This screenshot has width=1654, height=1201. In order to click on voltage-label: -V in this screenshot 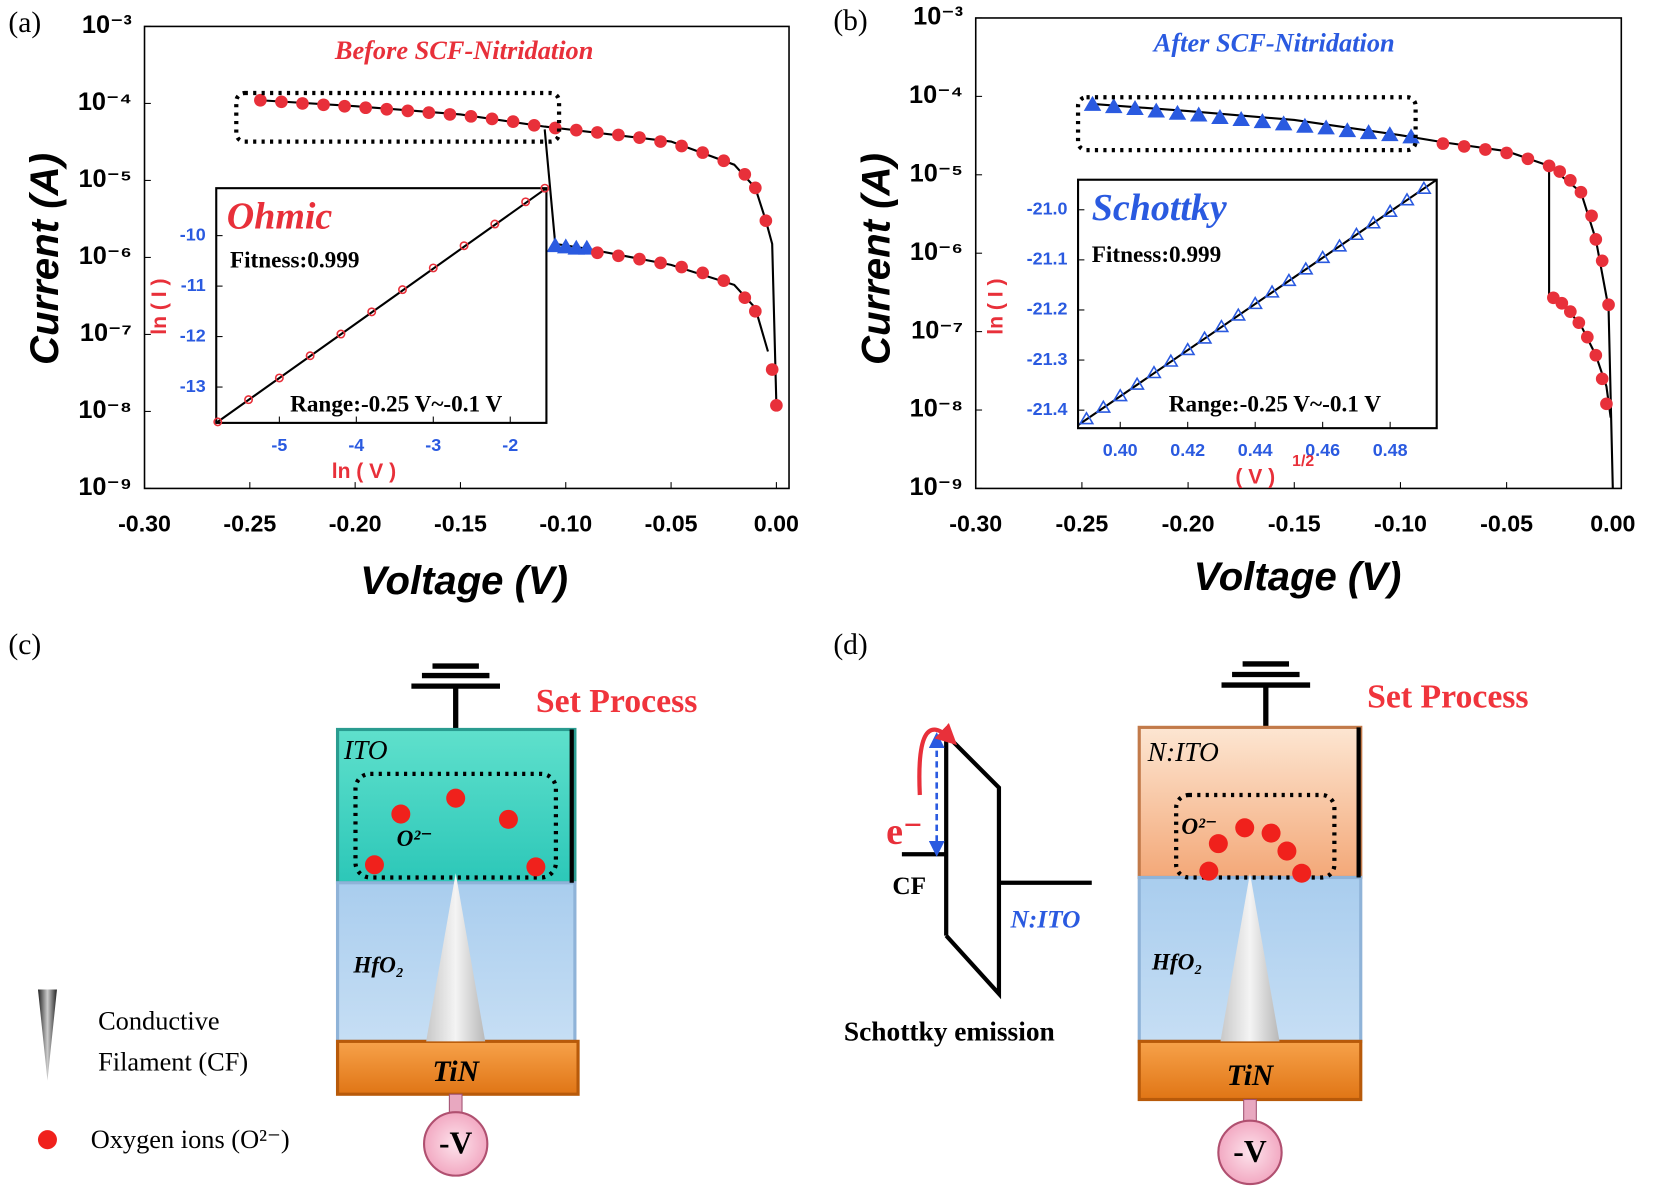, I will do `click(456, 1142)`.